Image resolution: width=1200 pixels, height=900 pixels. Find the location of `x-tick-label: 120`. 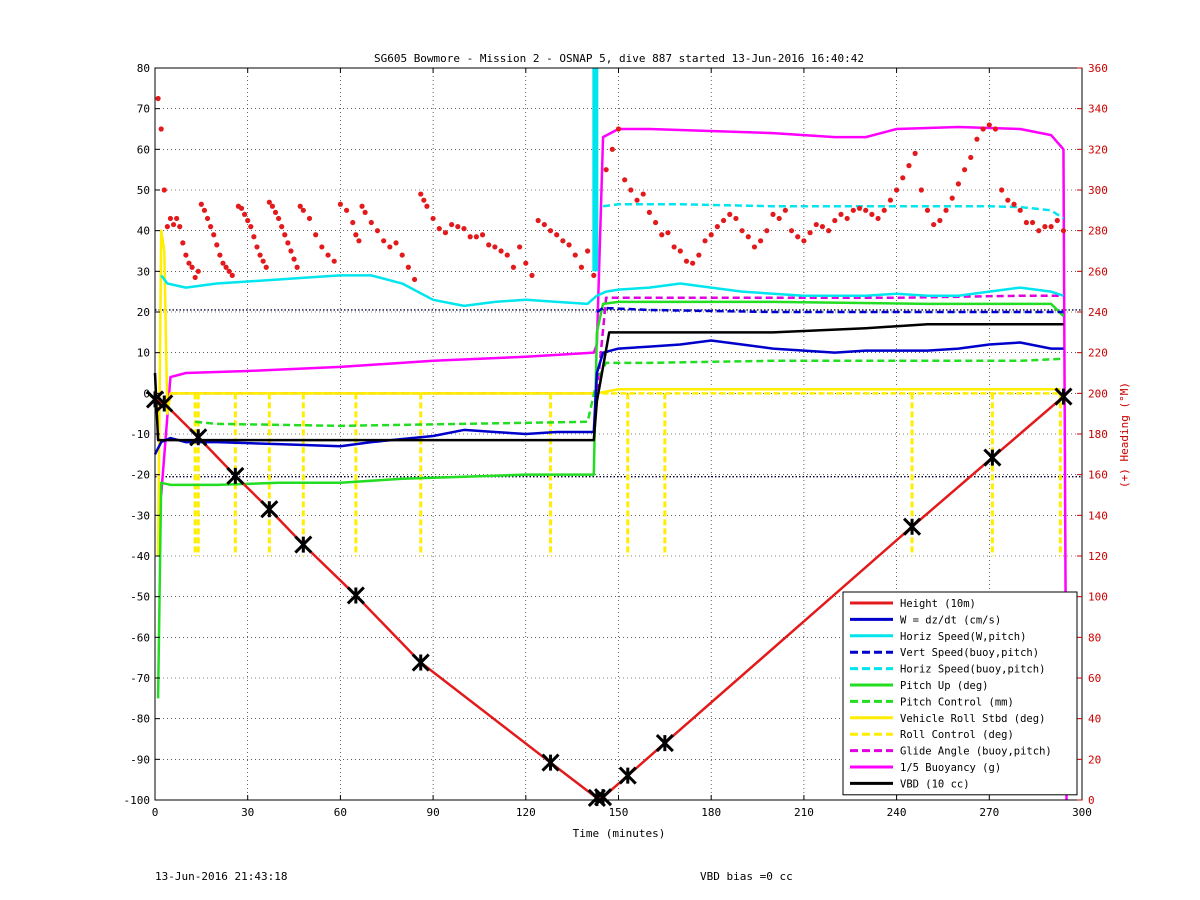

x-tick-label: 120 is located at coordinates (526, 812).